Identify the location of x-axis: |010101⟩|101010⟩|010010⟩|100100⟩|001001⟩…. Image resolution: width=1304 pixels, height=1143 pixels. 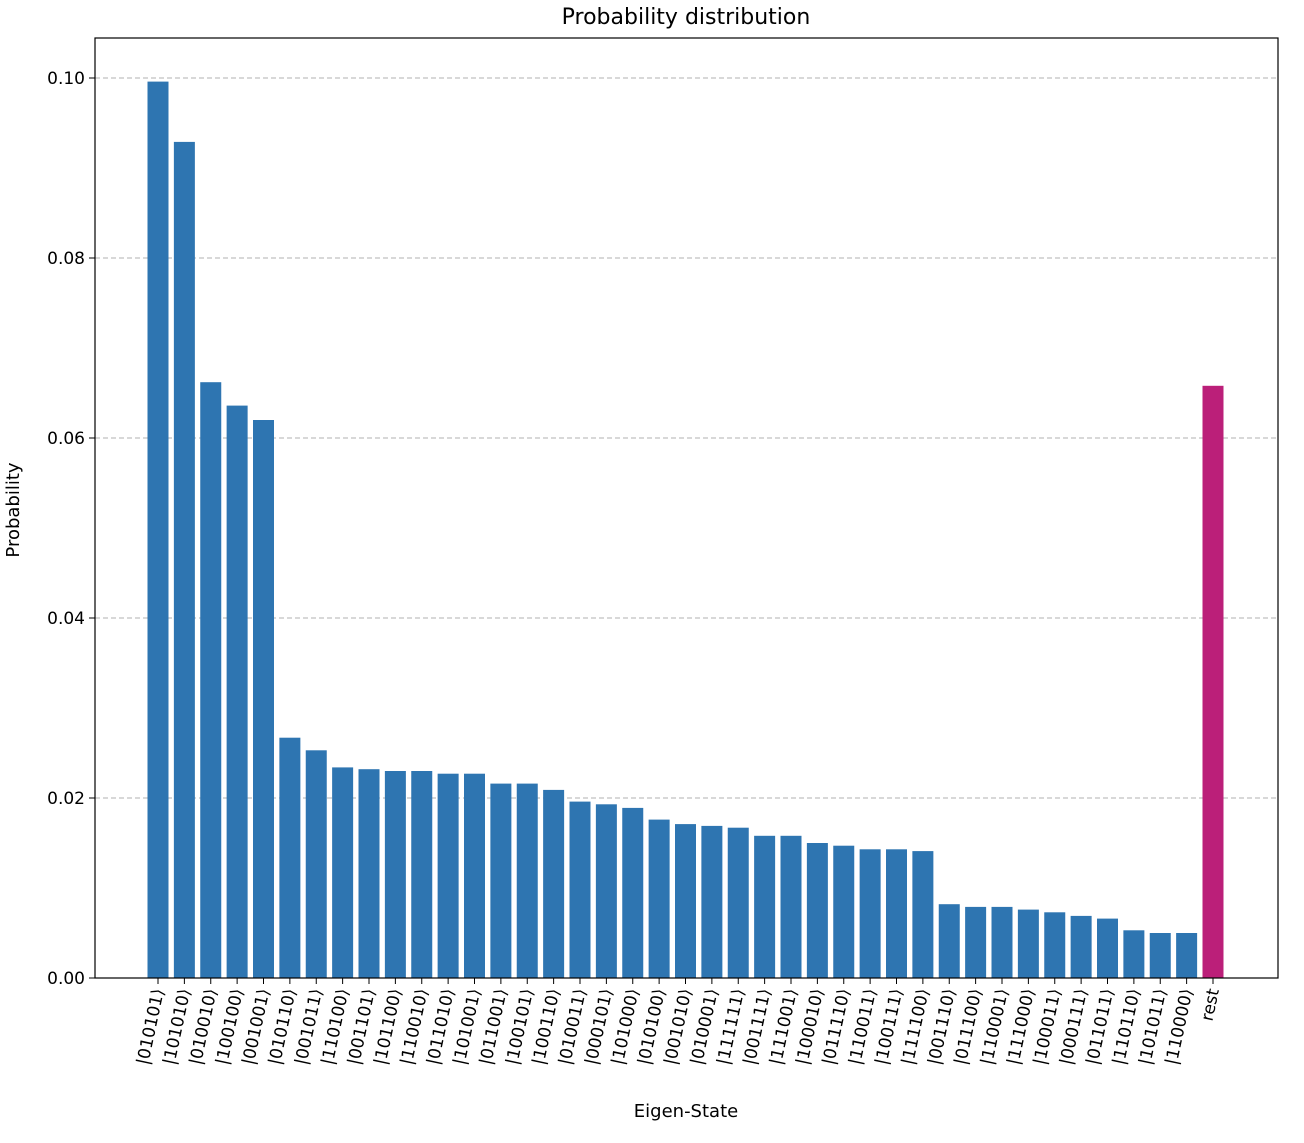
(678, 1022).